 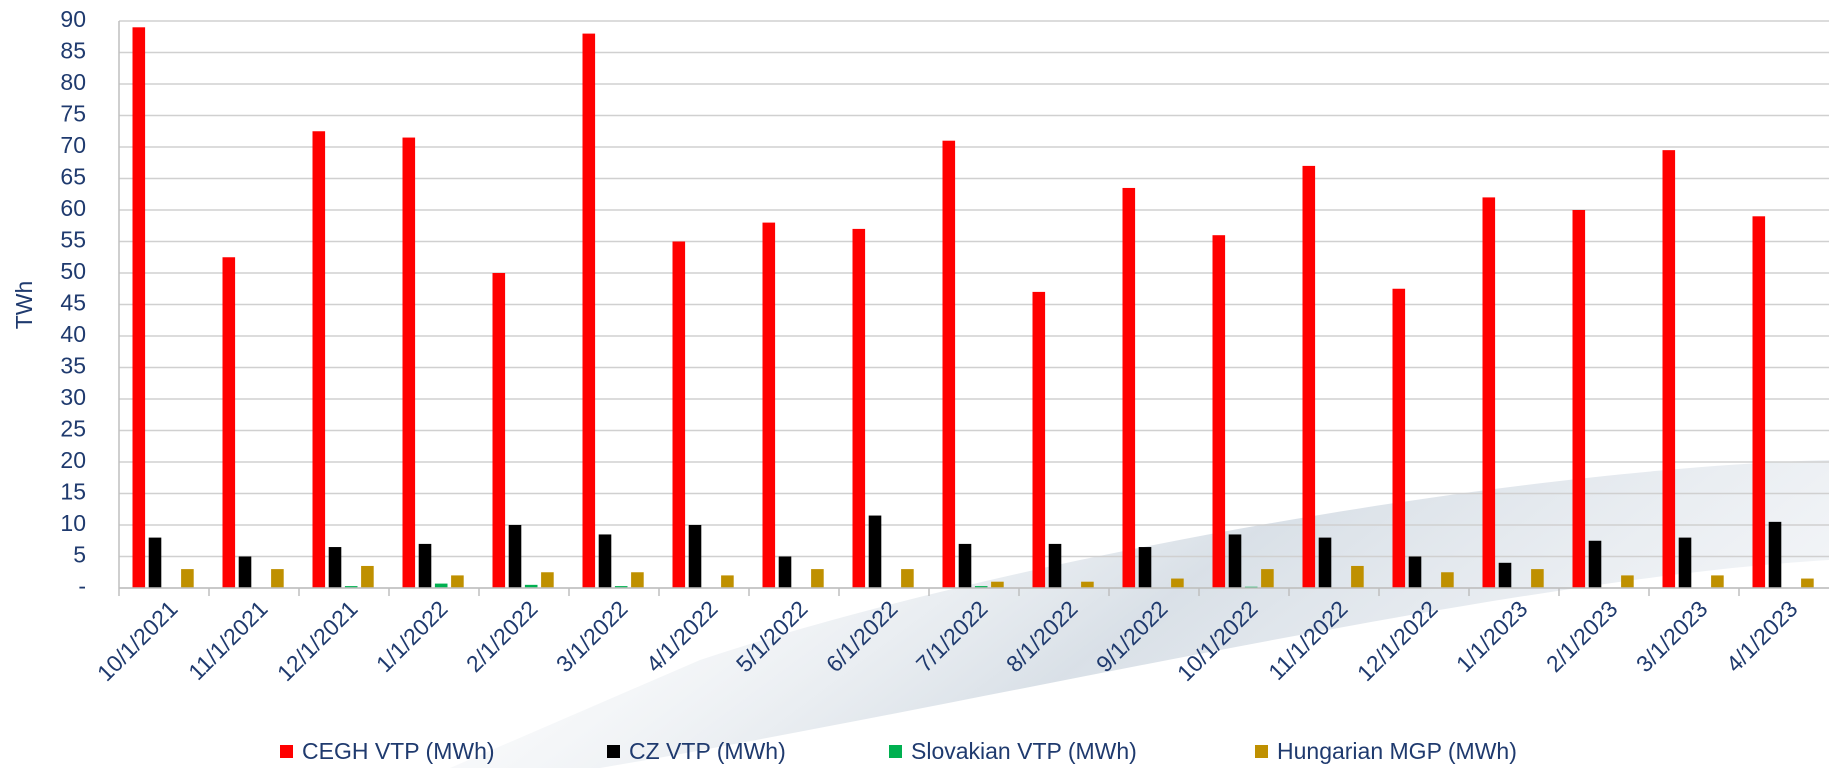 What do you see at coordinates (228, 640) in the screenshot?
I see `x-tick-label: 11/1/2021` at bounding box center [228, 640].